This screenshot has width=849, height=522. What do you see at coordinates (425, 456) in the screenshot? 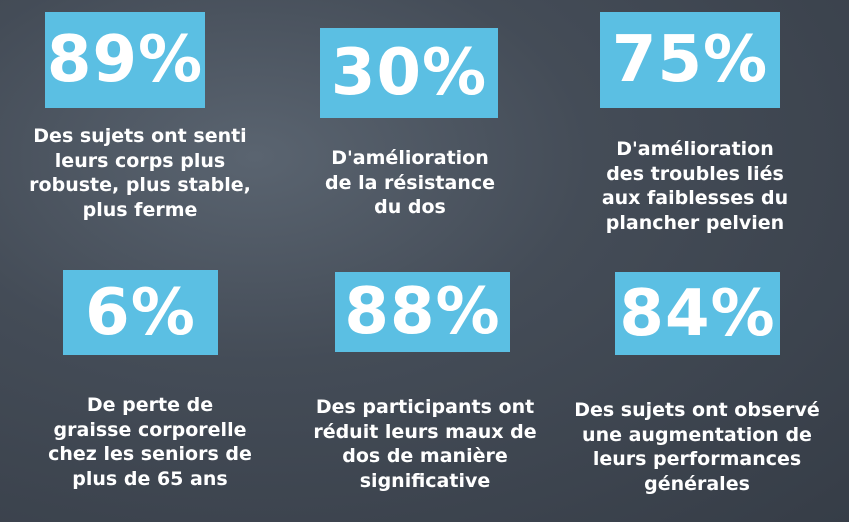
I see `description-line: dos de manière` at bounding box center [425, 456].